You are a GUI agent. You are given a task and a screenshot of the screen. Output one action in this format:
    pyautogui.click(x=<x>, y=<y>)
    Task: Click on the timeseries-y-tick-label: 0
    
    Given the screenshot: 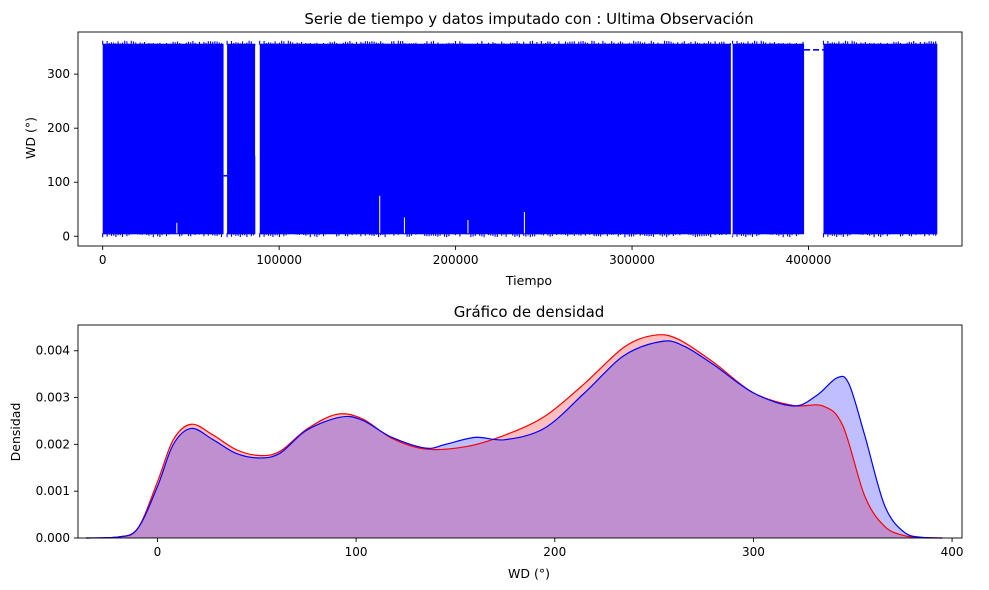 What is the action you would take?
    pyautogui.click(x=66, y=236)
    